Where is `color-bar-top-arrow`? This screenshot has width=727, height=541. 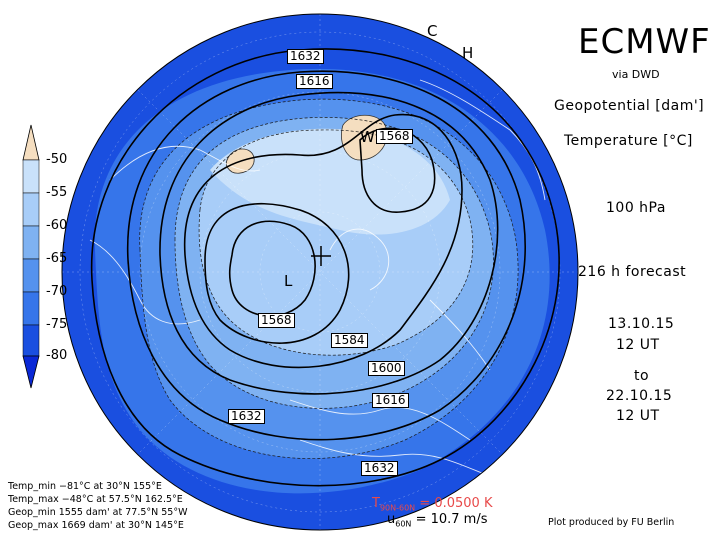 color-bar-top-arrow is located at coordinates (31, 142).